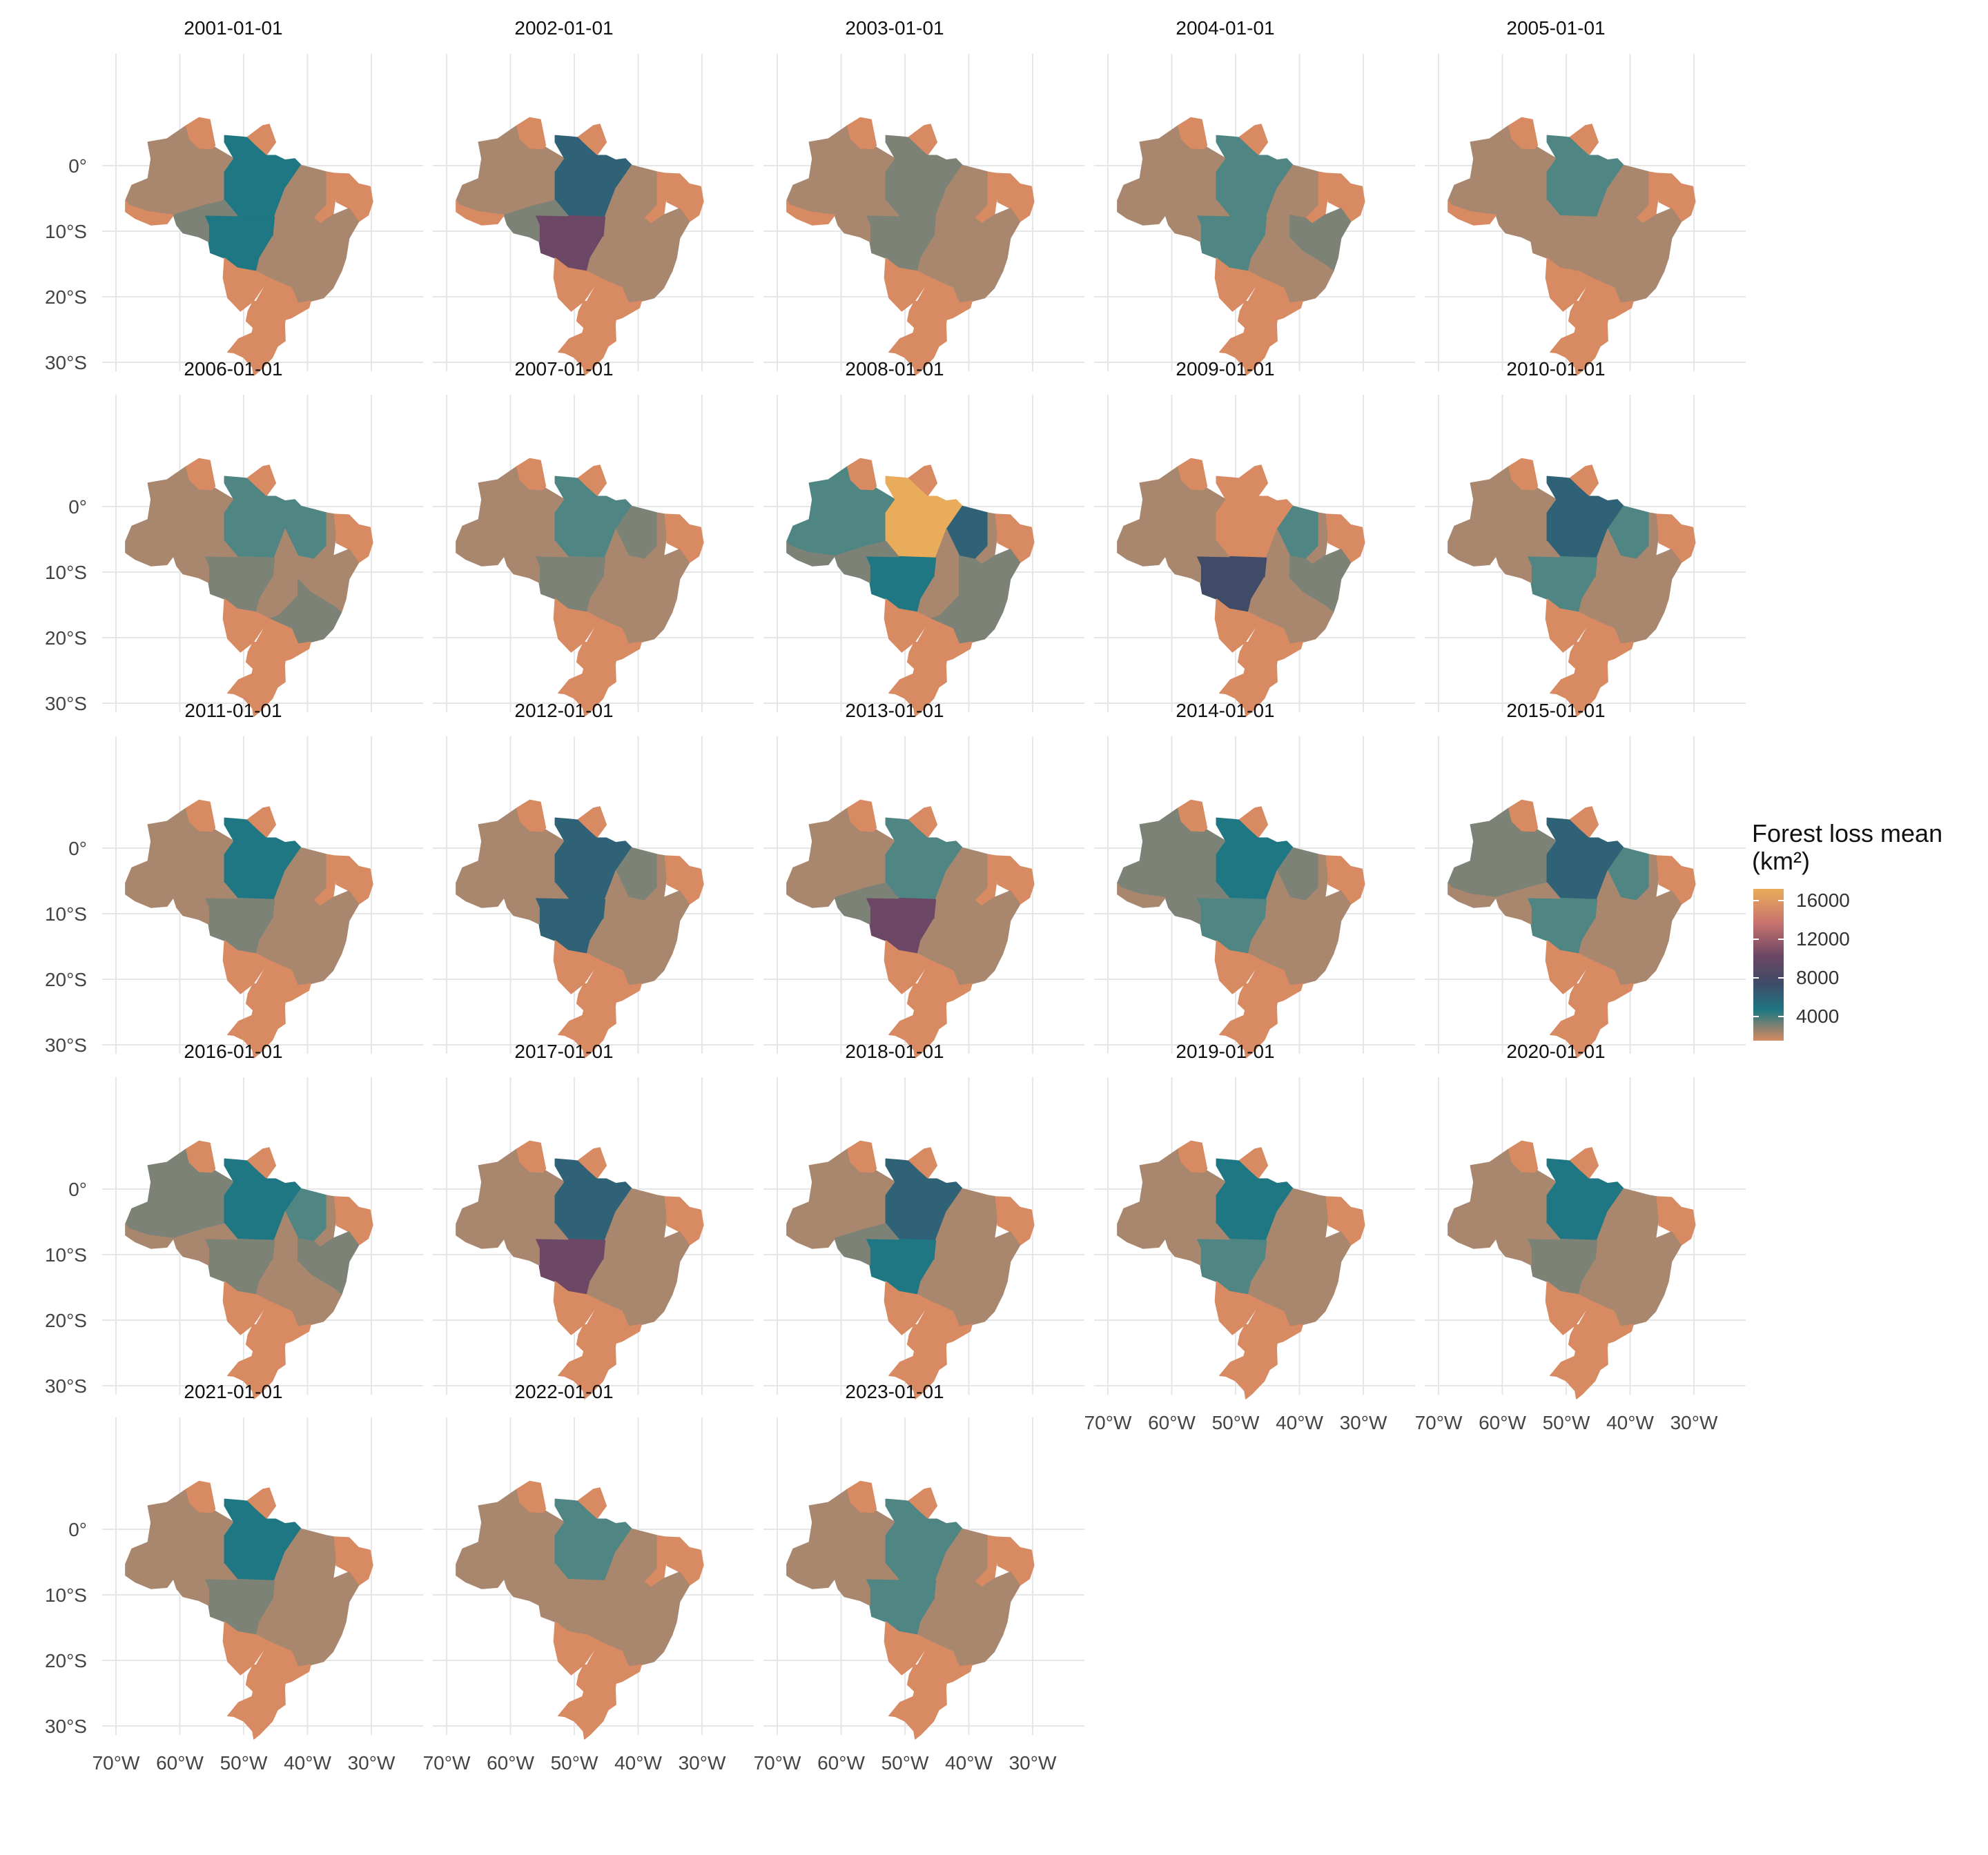 The width and height of the screenshot is (1988, 1855). What do you see at coordinates (1756, 1016) in the screenshot?
I see `legend-tick` at bounding box center [1756, 1016].